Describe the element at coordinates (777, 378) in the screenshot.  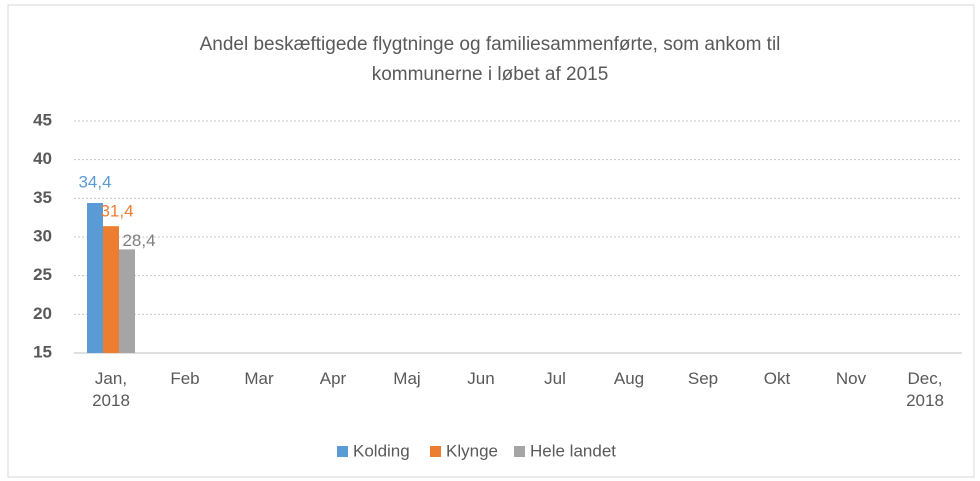
I see `x-tick-label: Okt` at that location.